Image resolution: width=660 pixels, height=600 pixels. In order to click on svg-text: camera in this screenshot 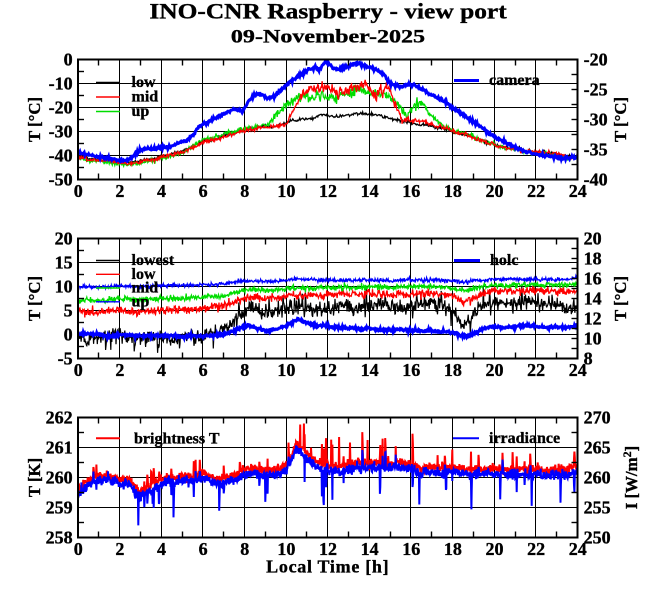, I will do `click(514, 80)`.